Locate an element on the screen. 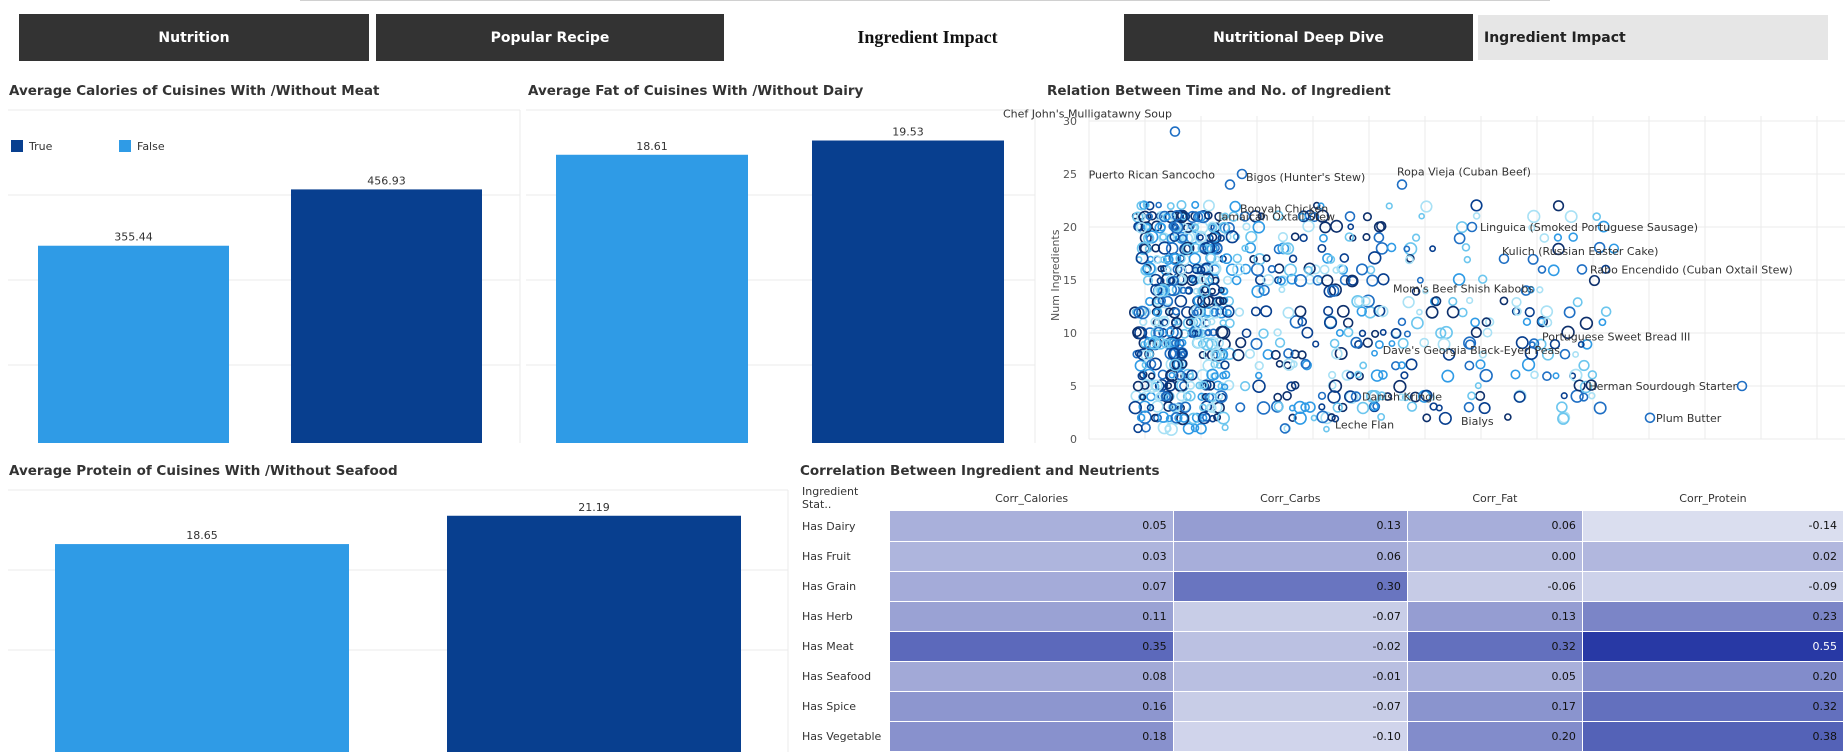 The height and width of the screenshot is (755, 1847). heatmap-cell: 0.32 is located at coordinates (1713, 706).